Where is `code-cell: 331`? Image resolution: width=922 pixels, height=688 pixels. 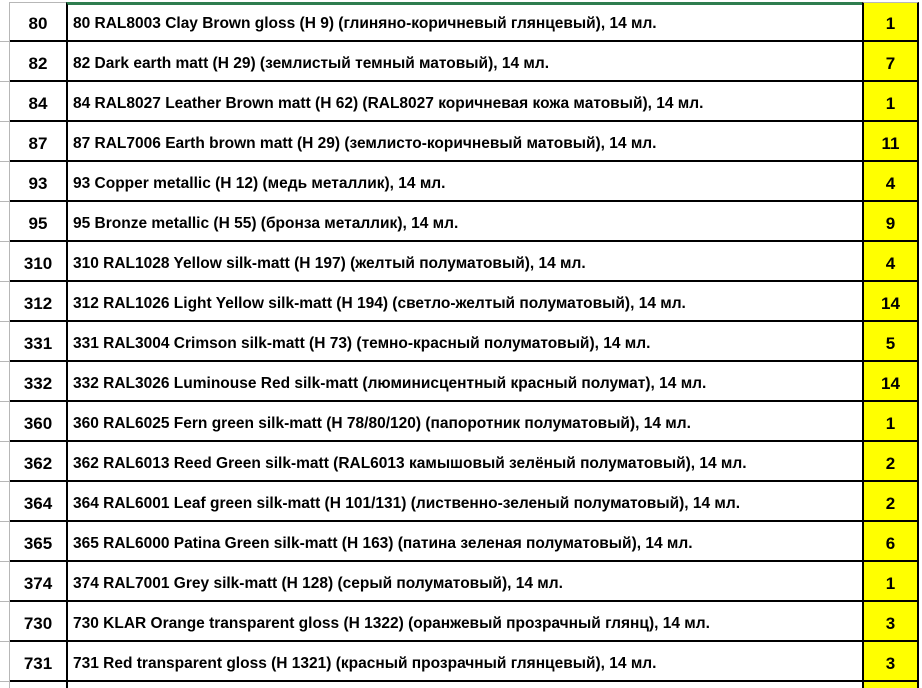
code-cell: 331 is located at coordinates (38, 342).